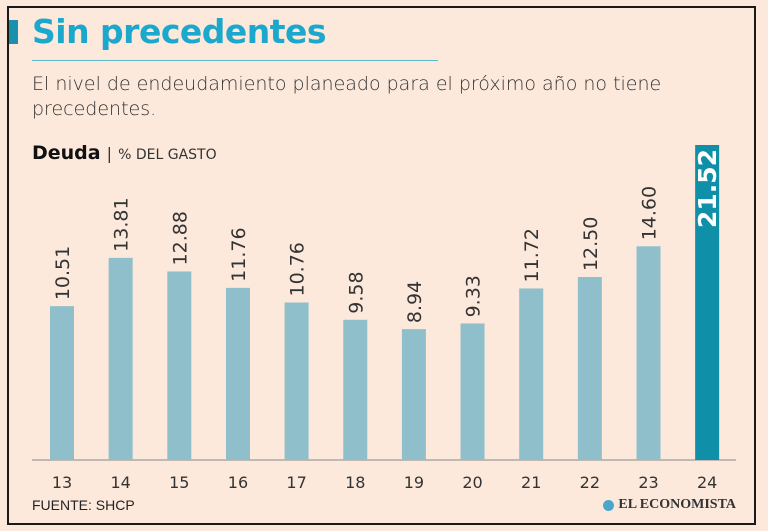  I want to click on x-tick-label-21: 21, so click(531, 482).